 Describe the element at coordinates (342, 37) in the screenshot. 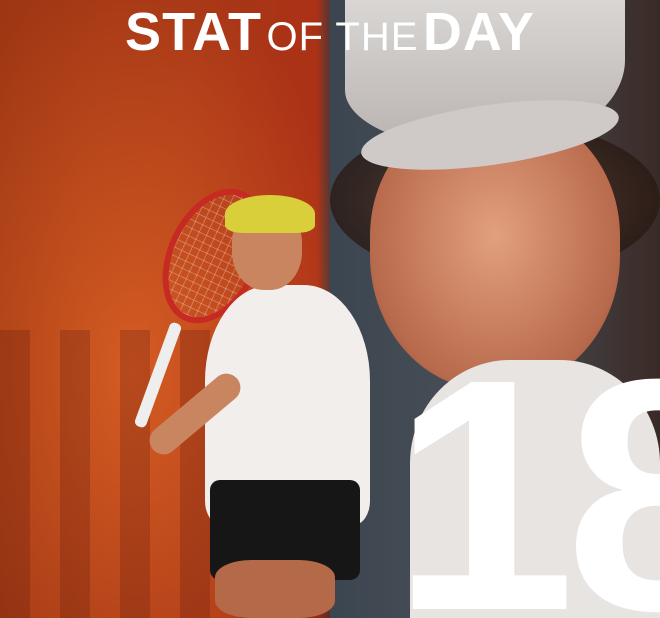

I see `title-of-the: OF THE` at that location.